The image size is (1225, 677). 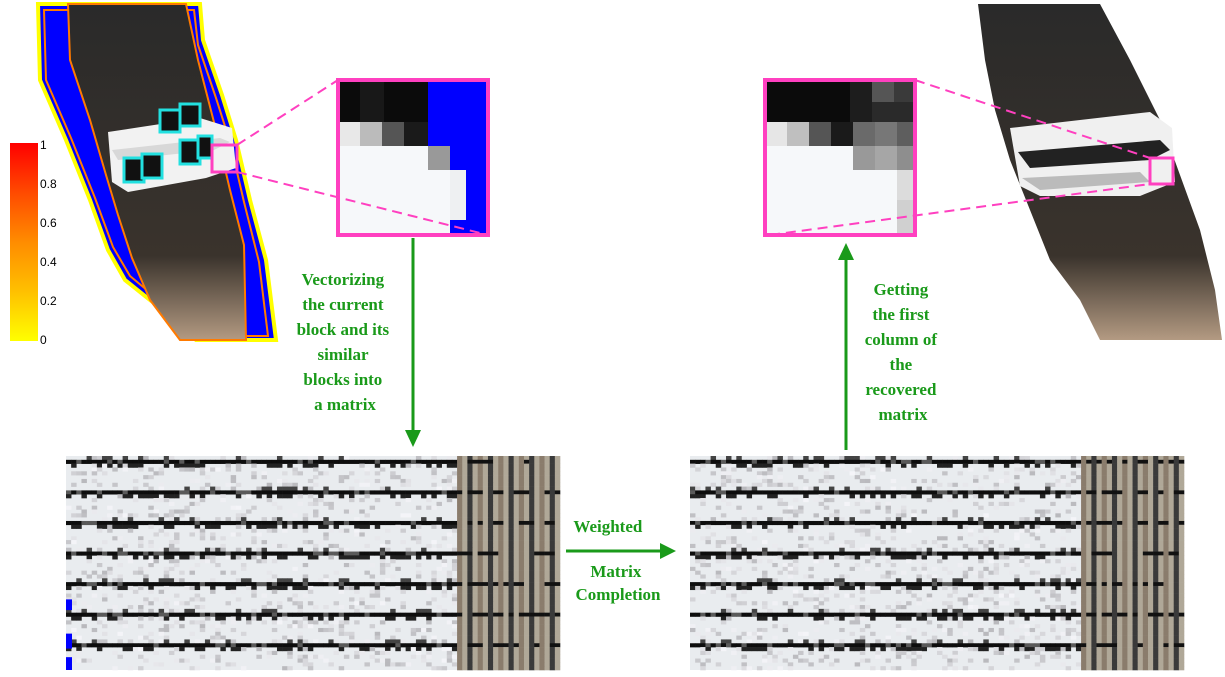 What do you see at coordinates (900, 289) in the screenshot?
I see `recover-line: Getting` at bounding box center [900, 289].